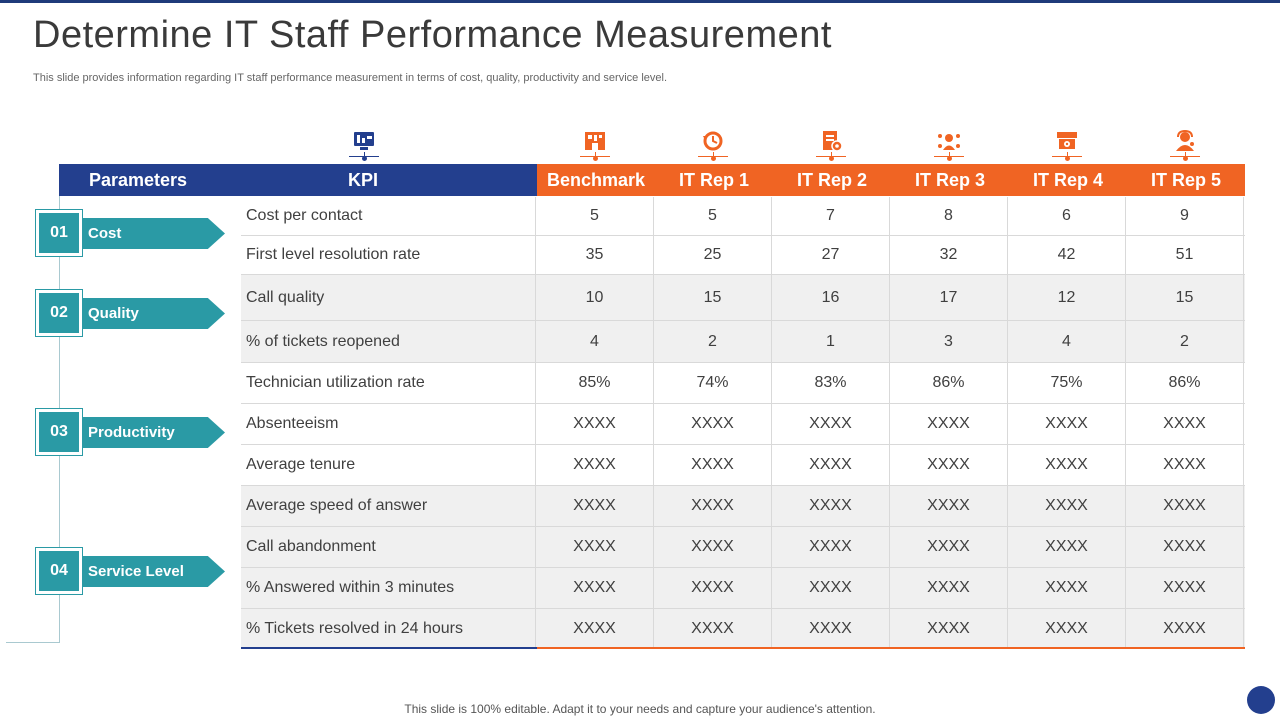  What do you see at coordinates (105, 233) in the screenshot?
I see `parameter-label: Cost` at bounding box center [105, 233].